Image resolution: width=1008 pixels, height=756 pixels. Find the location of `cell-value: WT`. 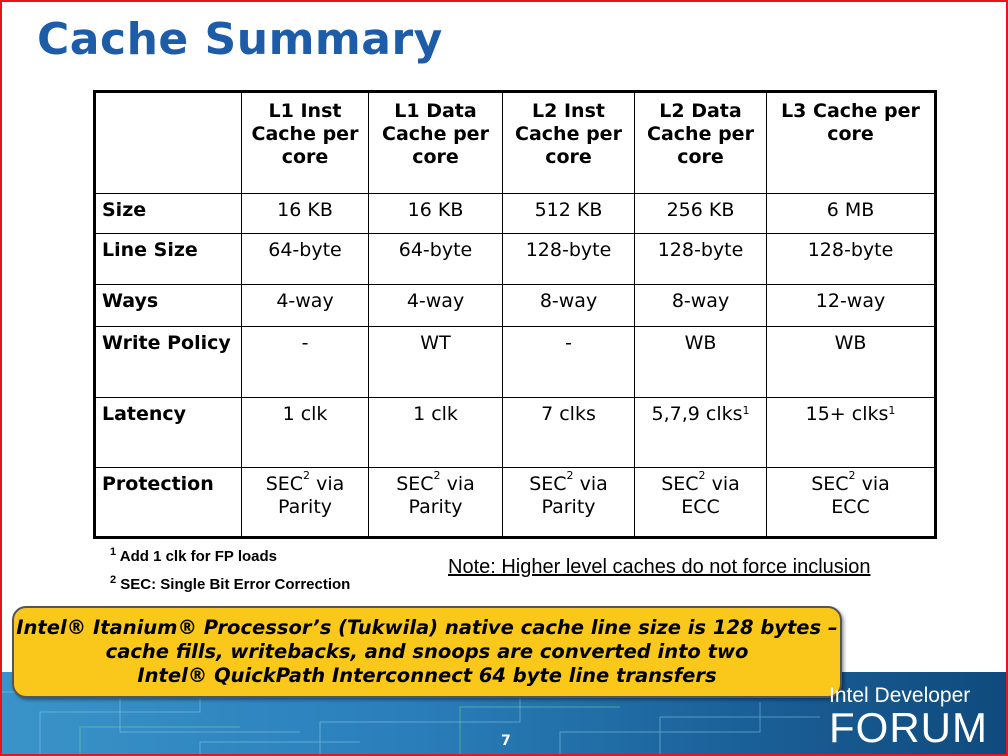

cell-value: WT is located at coordinates (435, 343).